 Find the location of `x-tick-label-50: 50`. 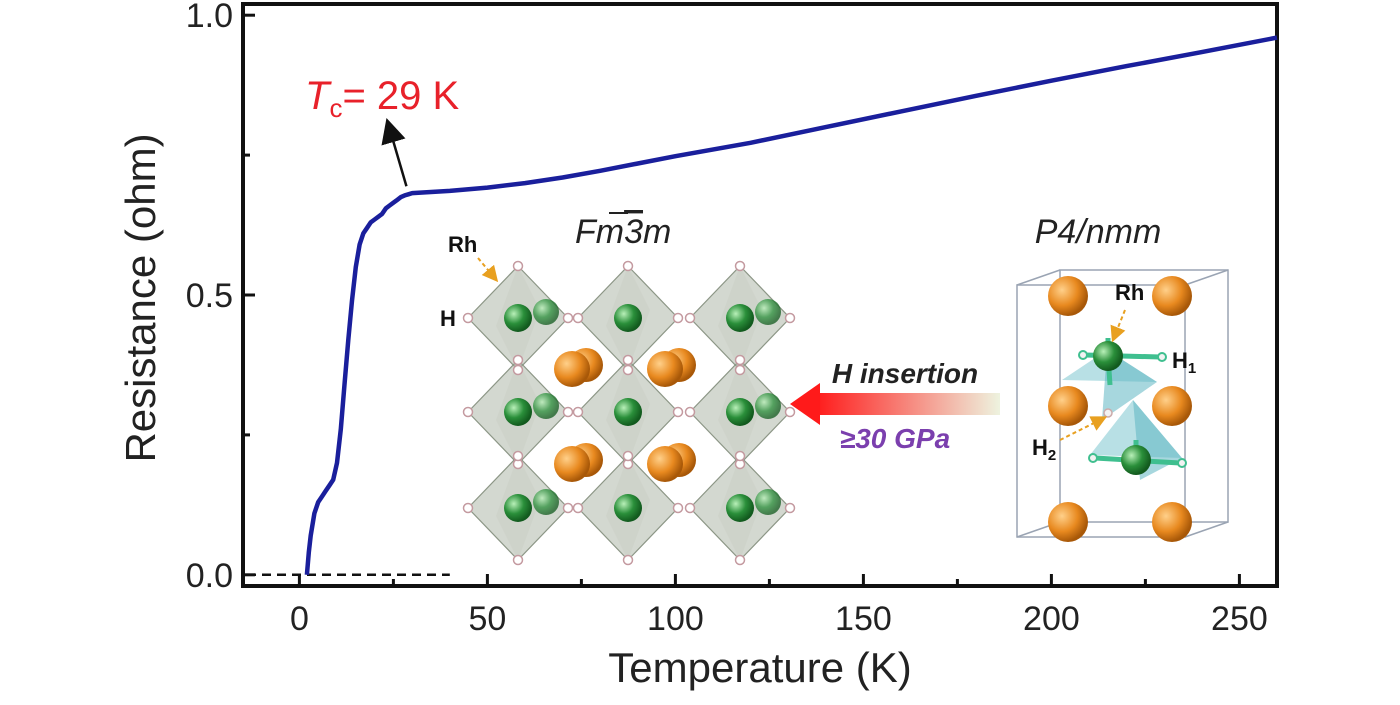

x-tick-label-50: 50 is located at coordinates (487, 619).